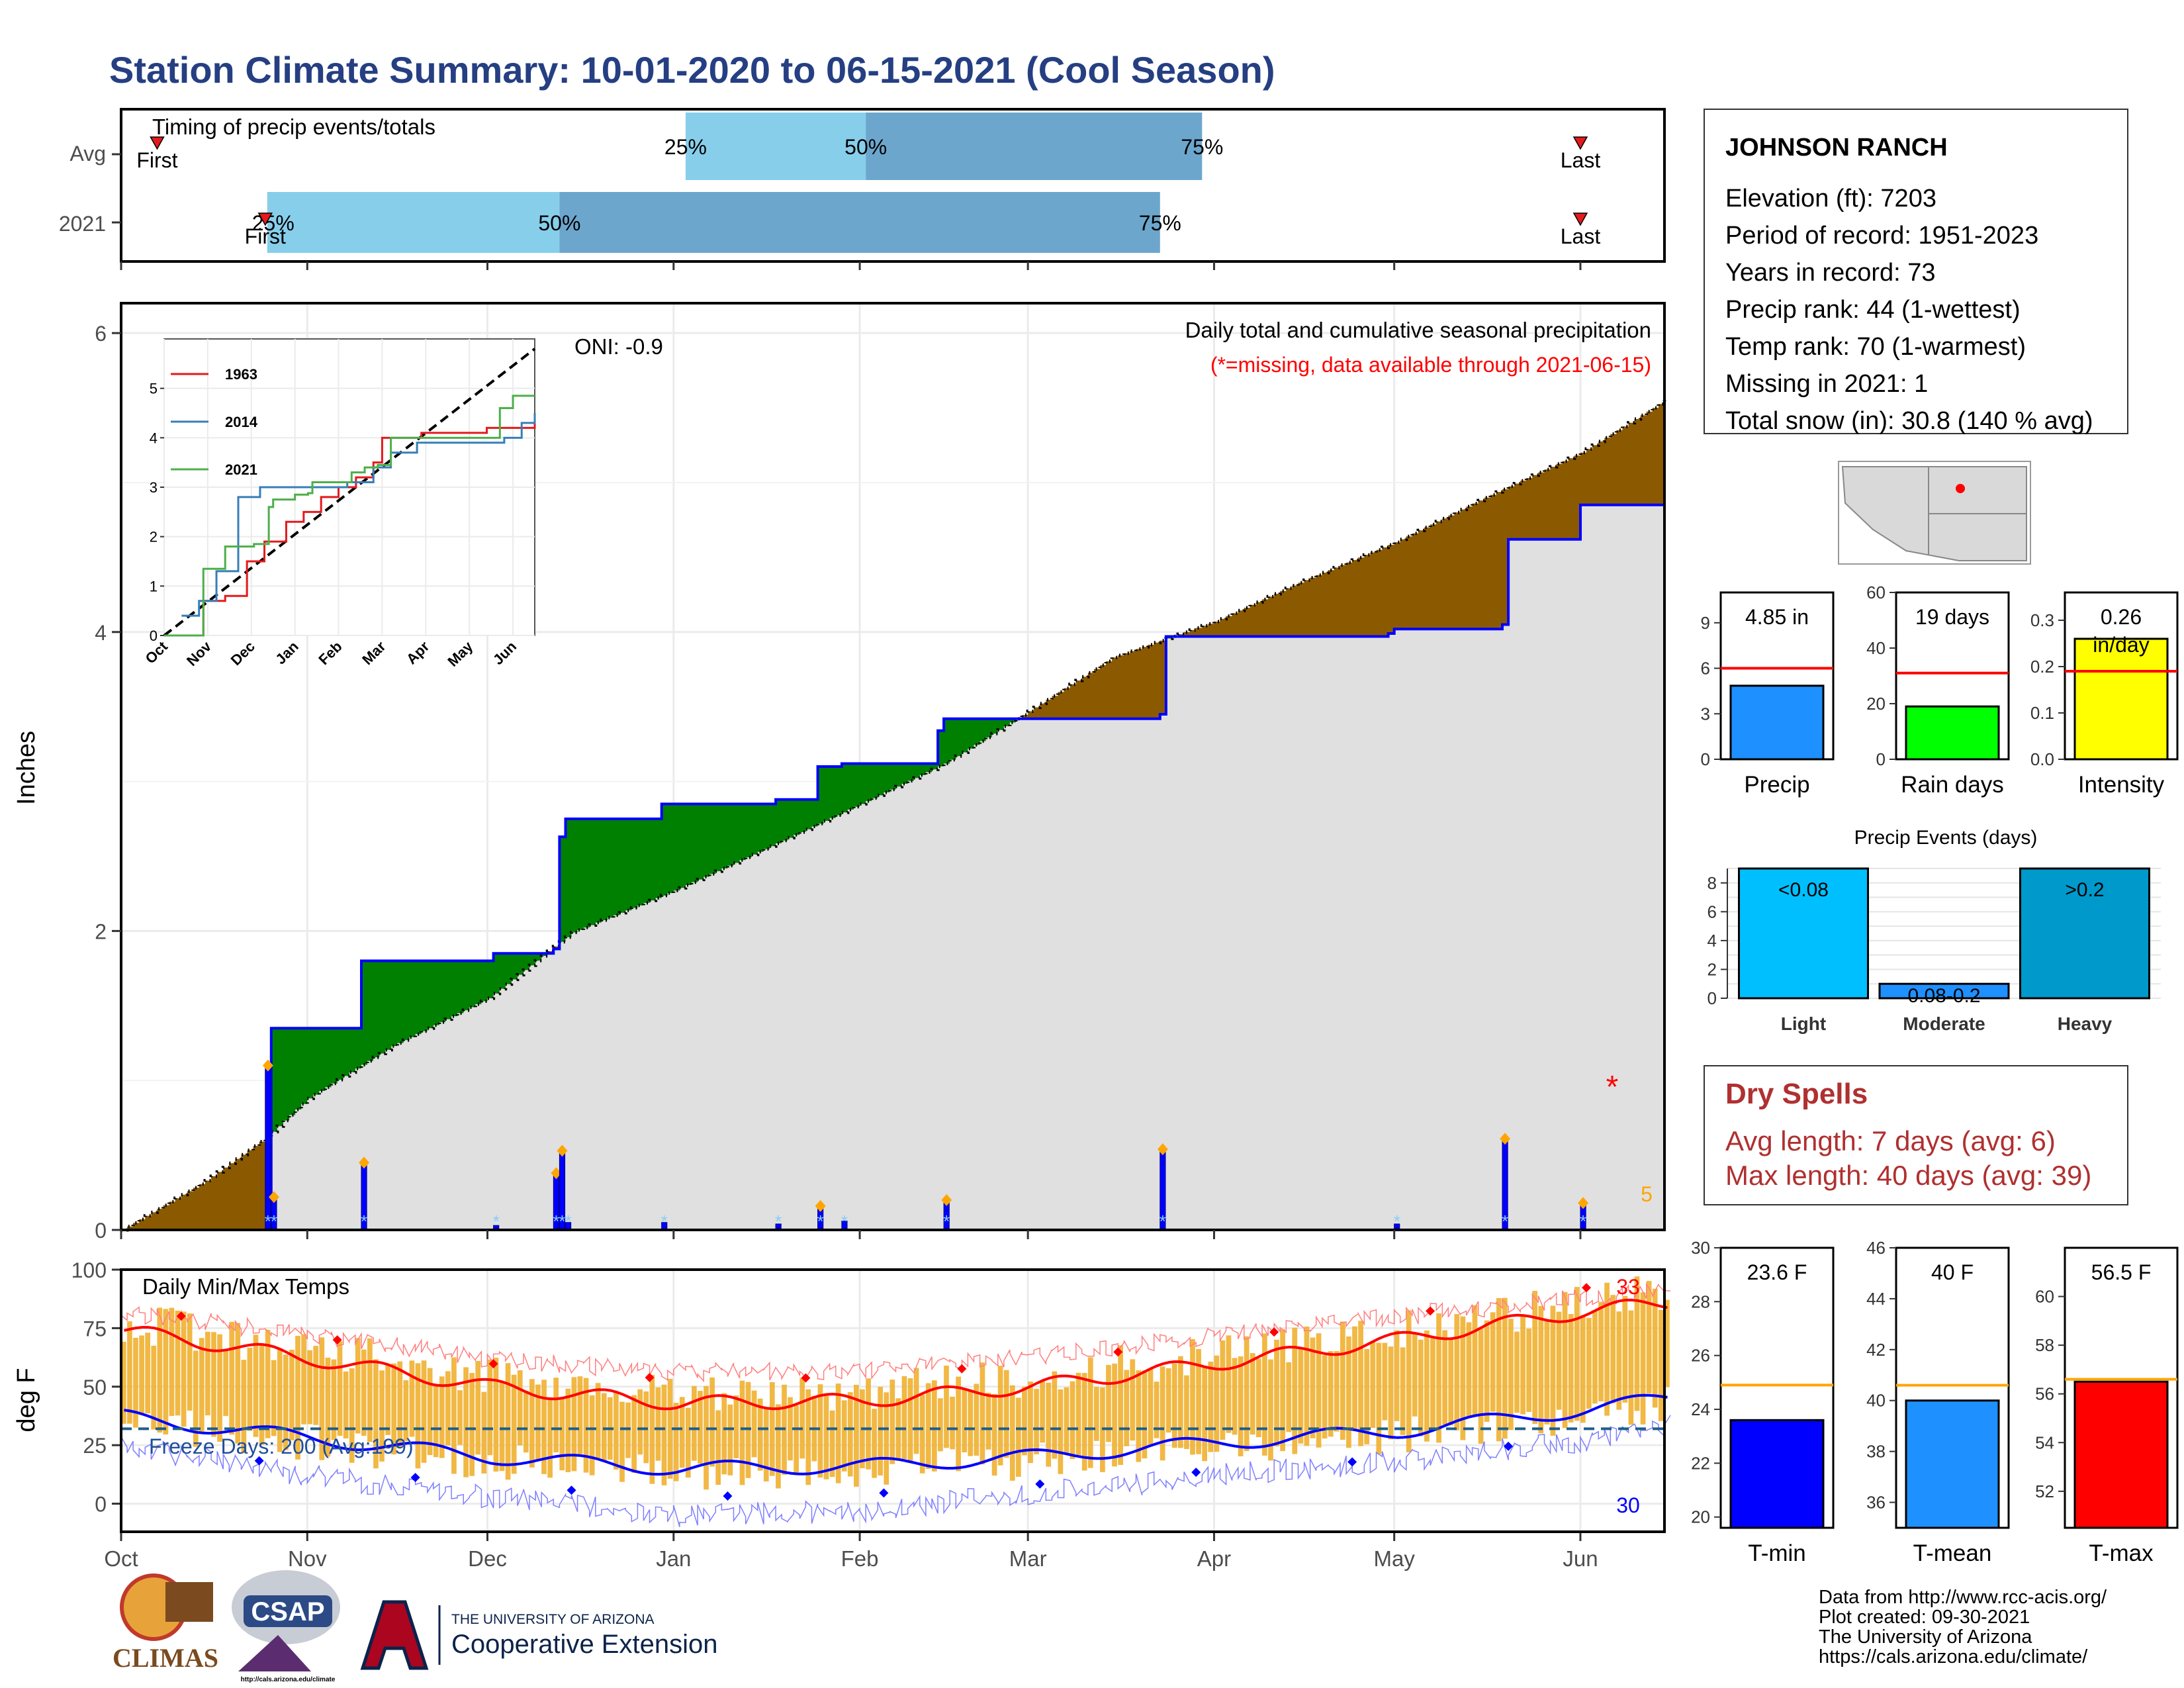  I want to click on temp-panel-label: Daily Min/Max Temps, so click(245, 1286).